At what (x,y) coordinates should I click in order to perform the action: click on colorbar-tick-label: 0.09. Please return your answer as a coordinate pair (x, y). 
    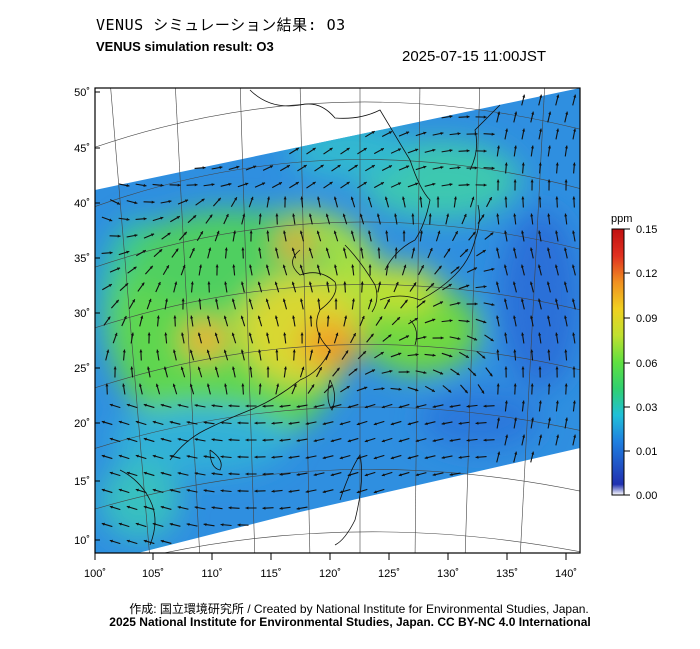
    Looking at the image, I should click on (646, 319).